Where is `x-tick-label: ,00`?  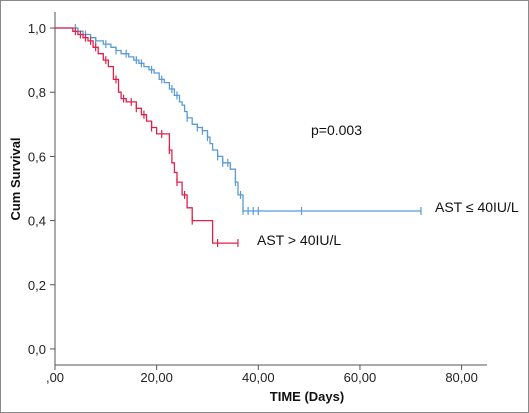
x-tick-label: ,00 is located at coordinates (55, 377).